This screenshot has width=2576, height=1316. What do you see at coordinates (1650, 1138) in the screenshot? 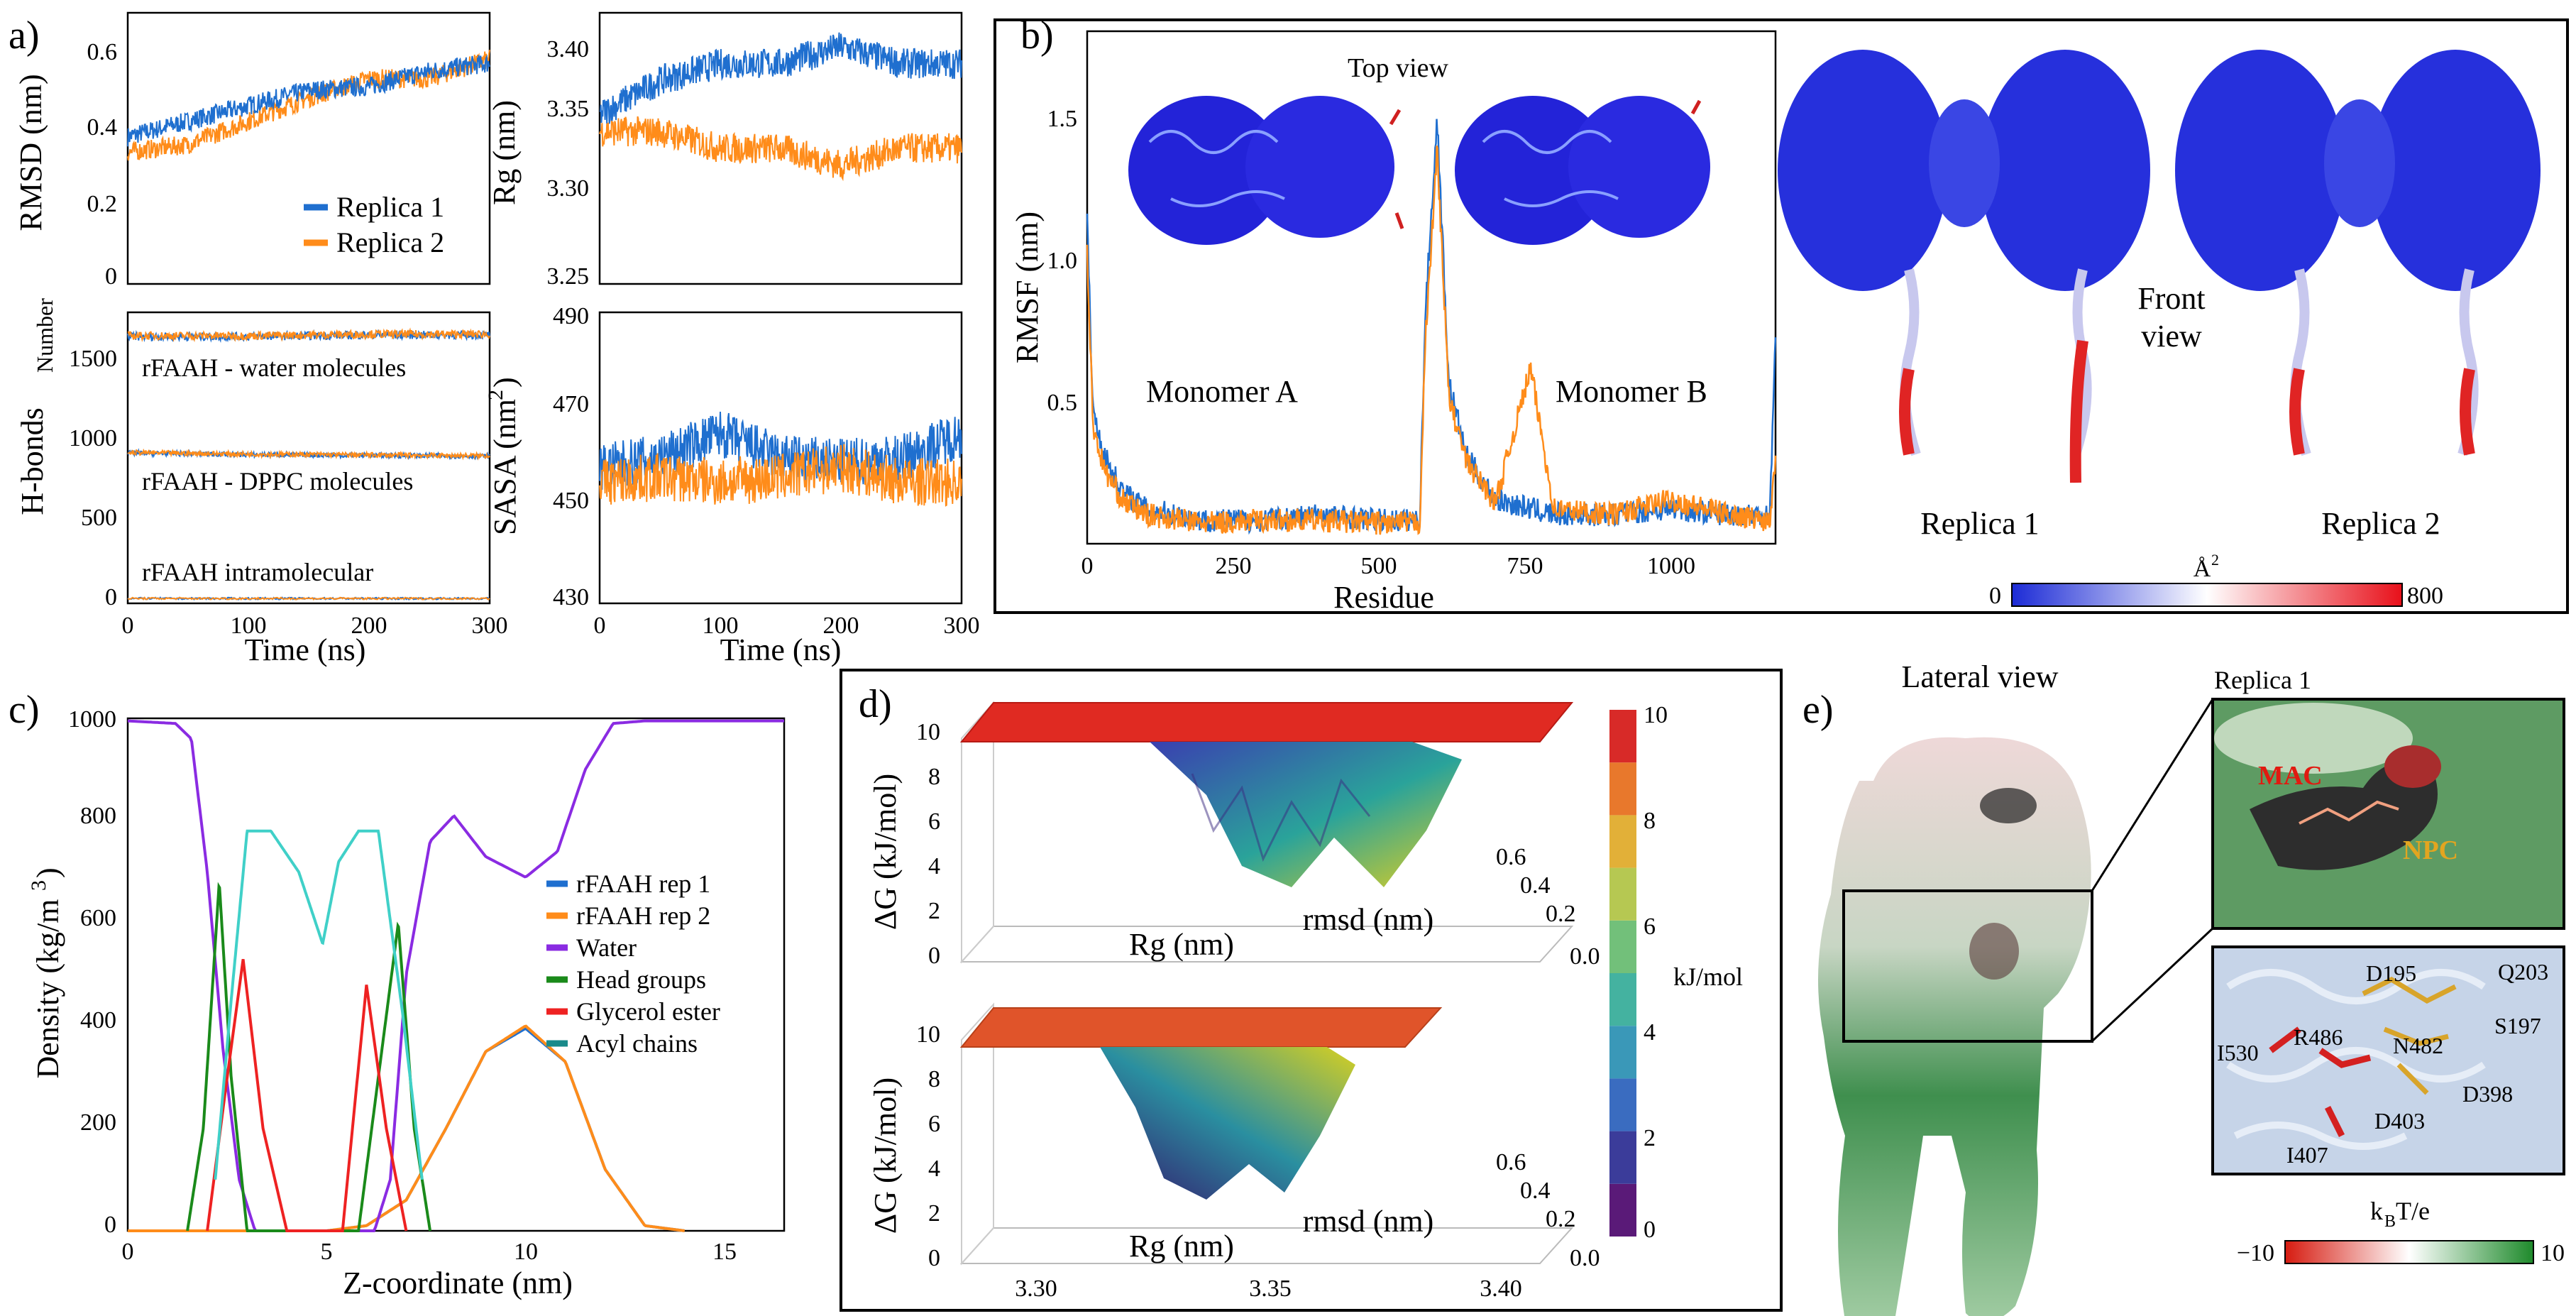
I see `fel-colorbar-tick: 2` at bounding box center [1650, 1138].